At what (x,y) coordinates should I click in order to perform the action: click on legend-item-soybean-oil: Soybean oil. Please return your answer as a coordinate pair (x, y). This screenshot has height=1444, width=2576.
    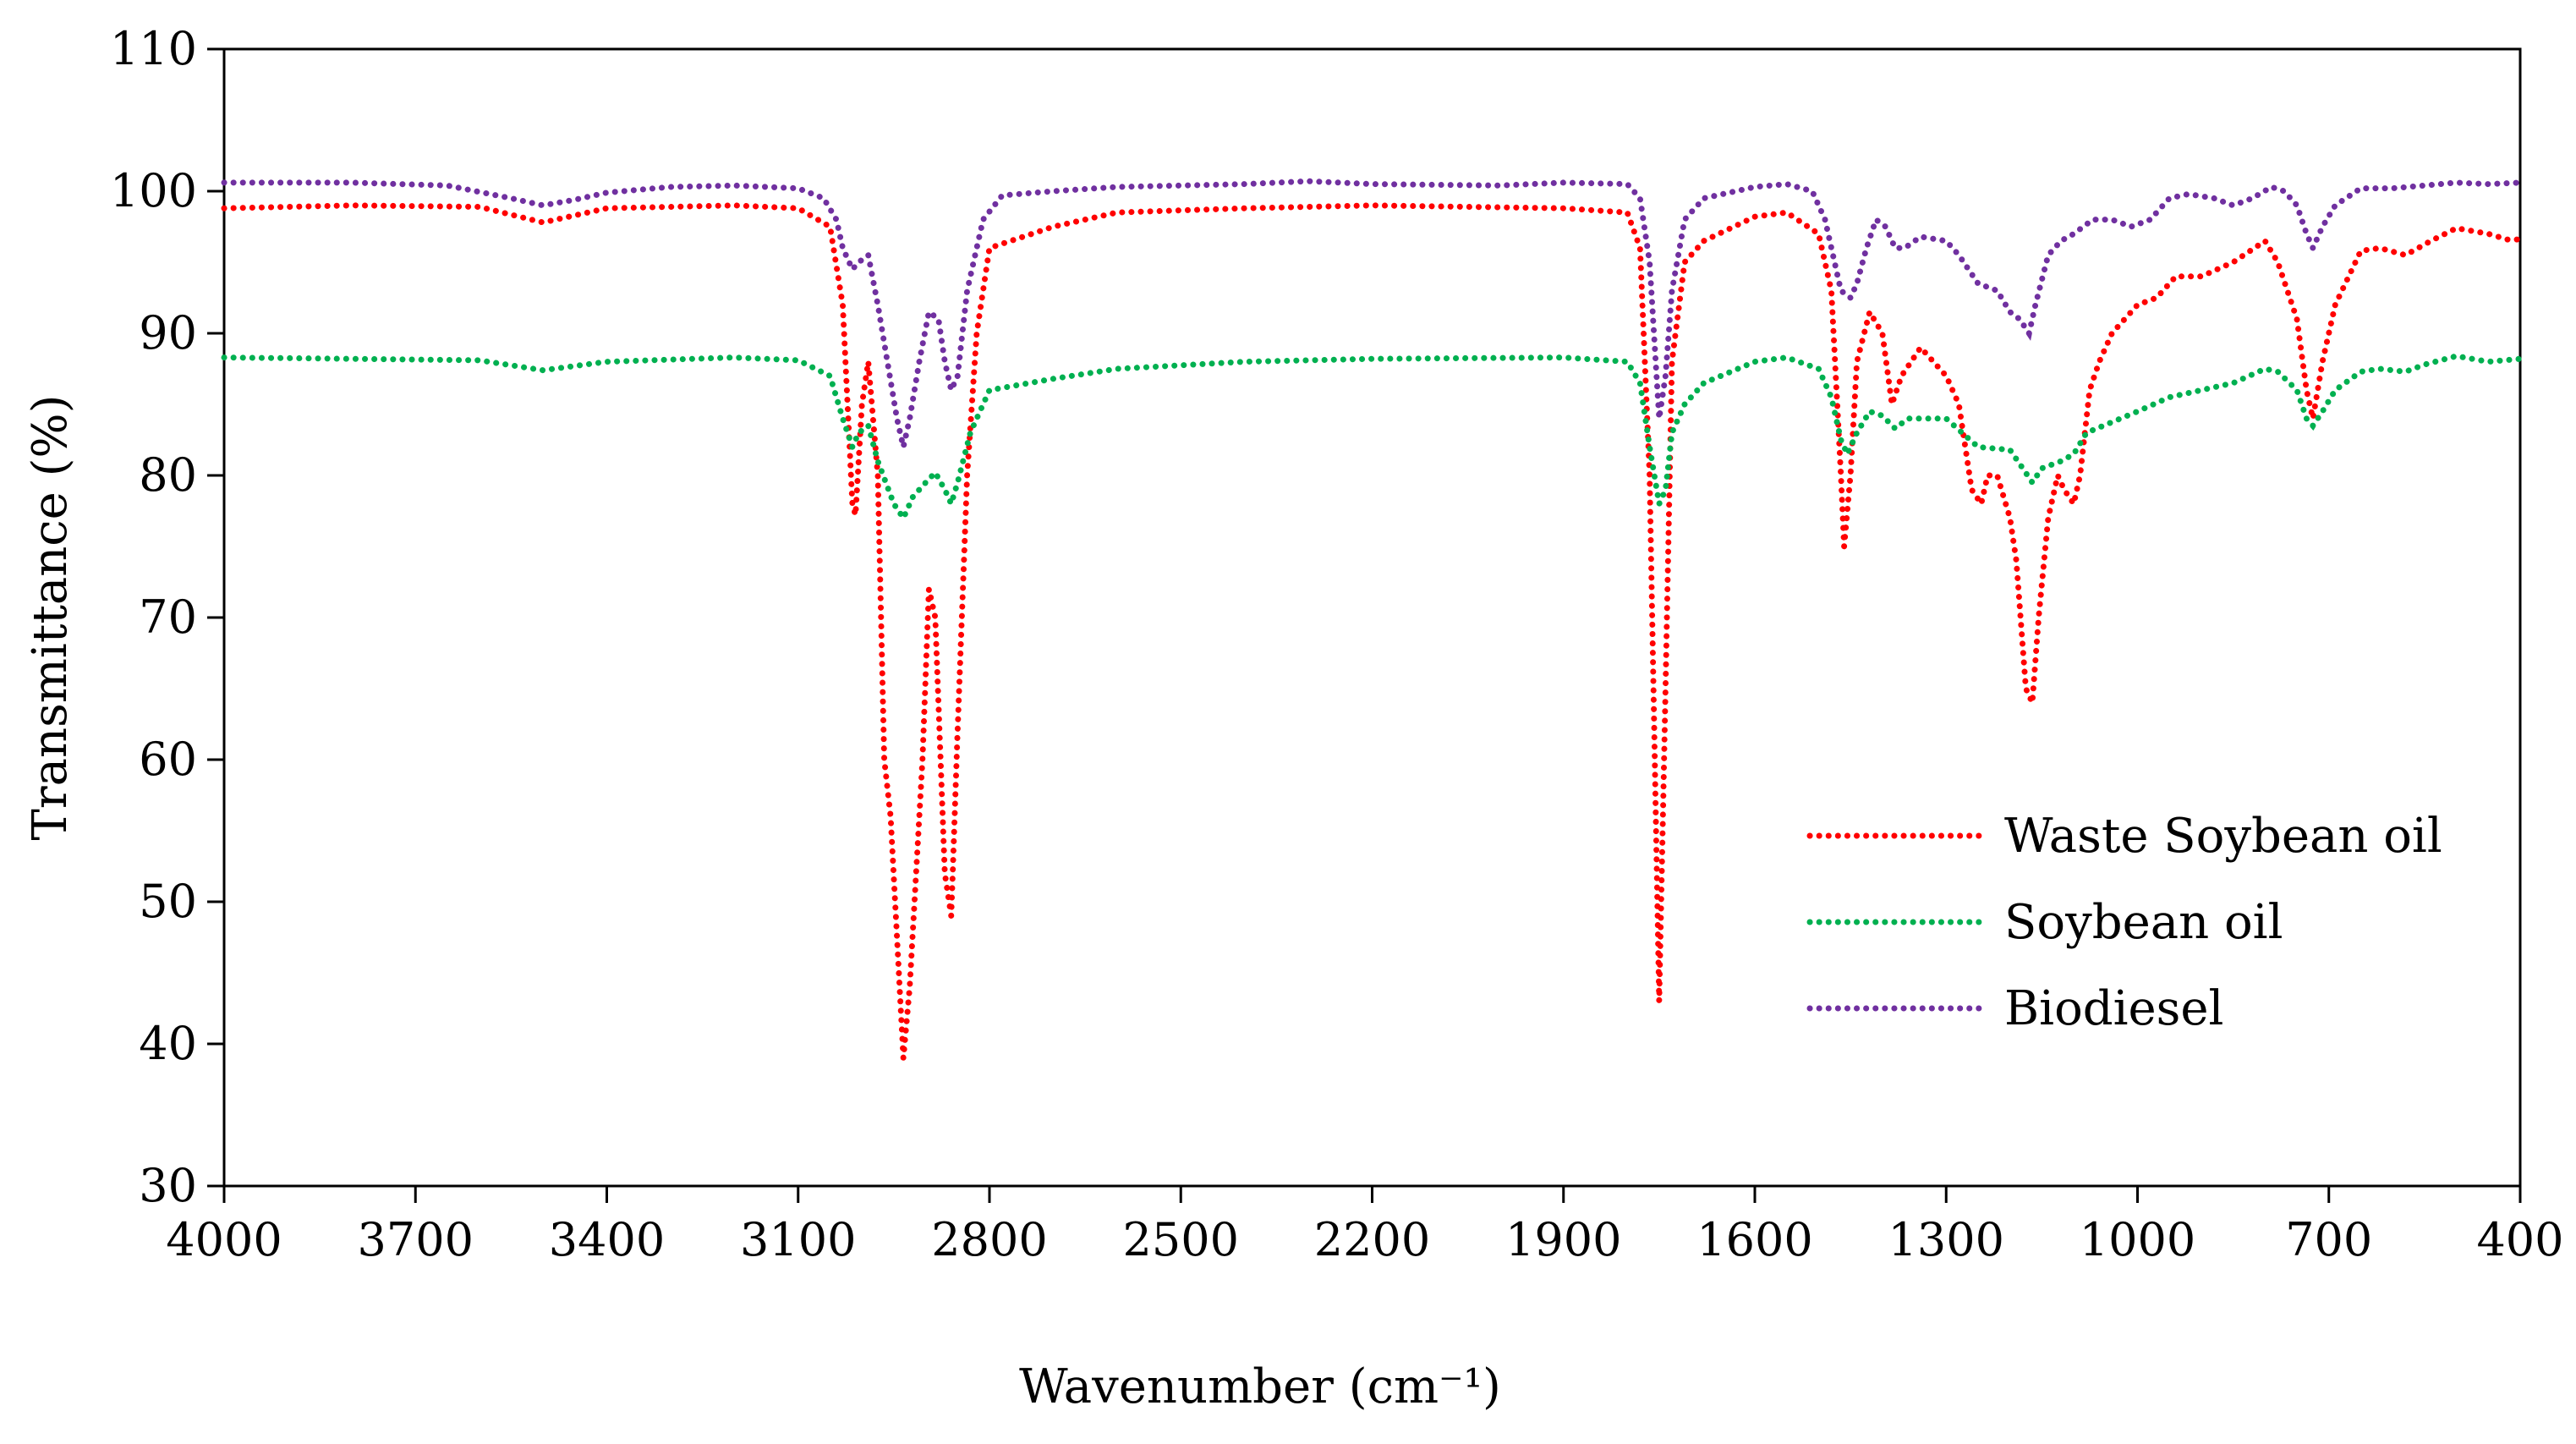
    Looking at the image, I should click on (2044, 922).